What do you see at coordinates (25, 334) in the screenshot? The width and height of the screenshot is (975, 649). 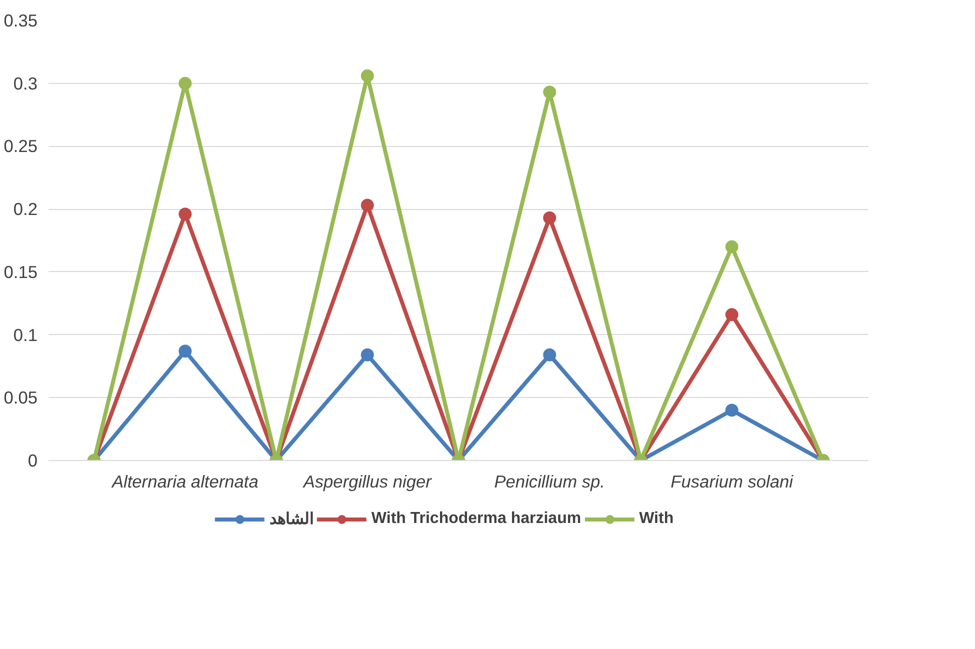 I see `y-tick-label: 0.1` at bounding box center [25, 334].